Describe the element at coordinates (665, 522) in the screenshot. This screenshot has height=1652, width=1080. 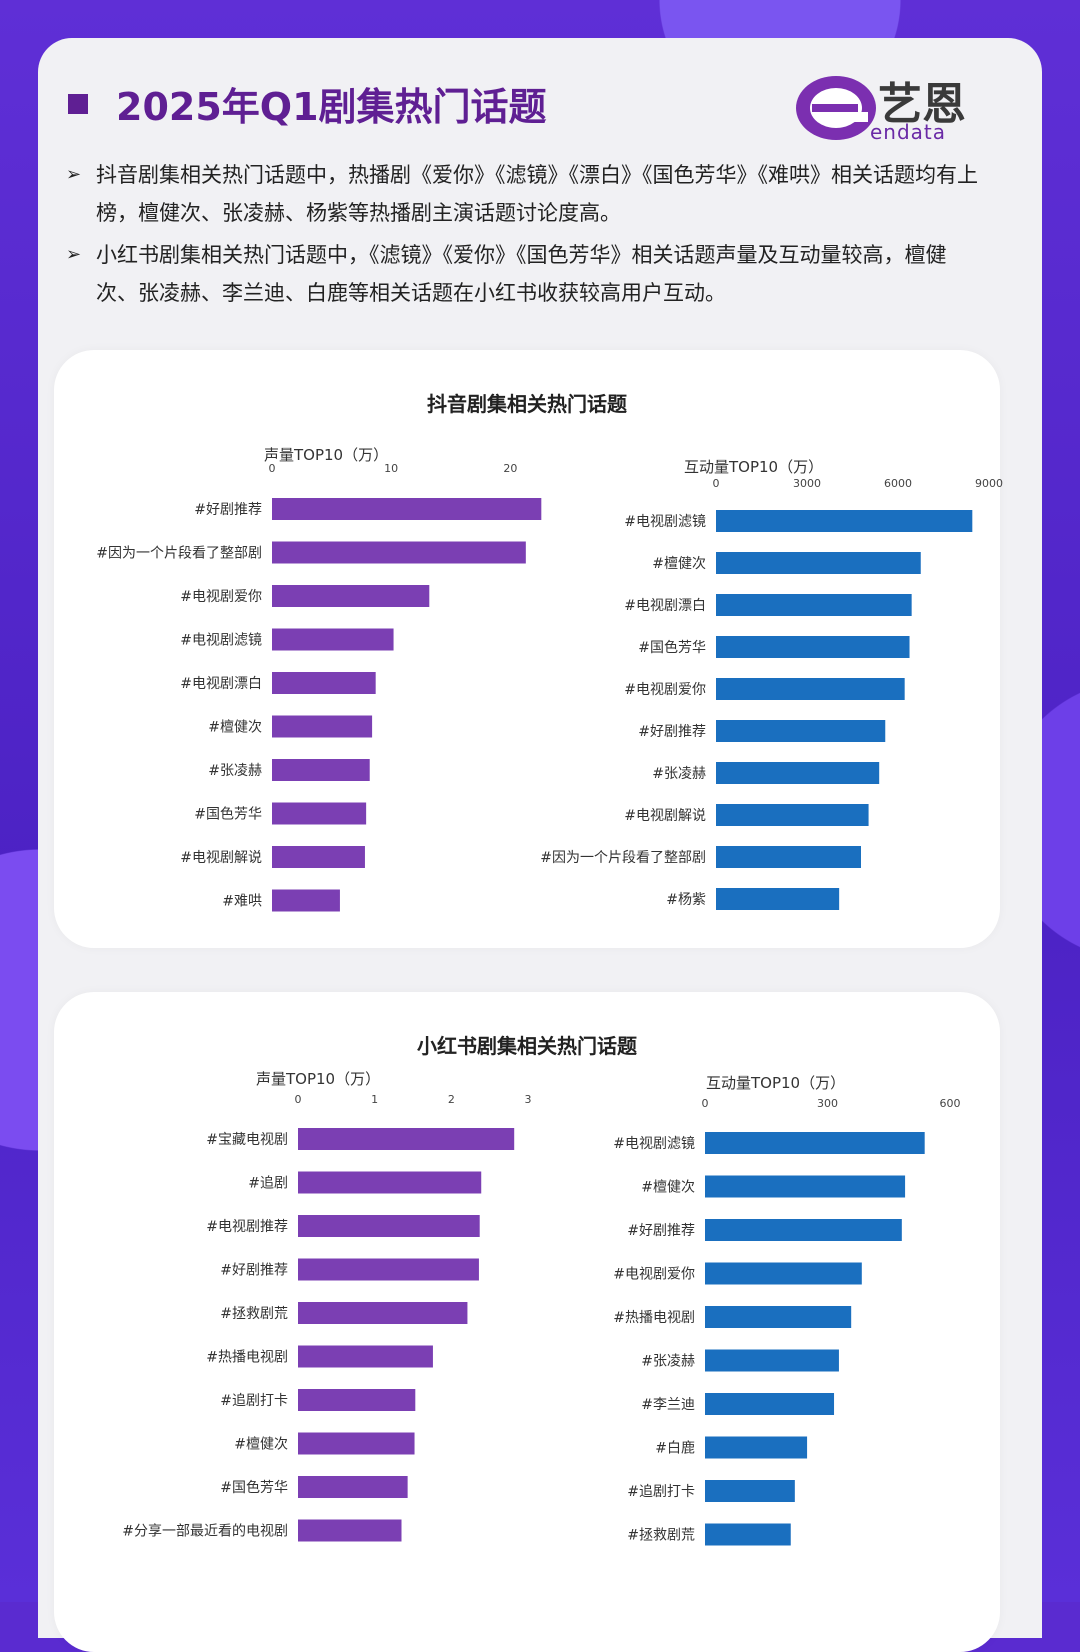
I see `douyin-interaction-category-label: #电视剧滤镜` at that location.